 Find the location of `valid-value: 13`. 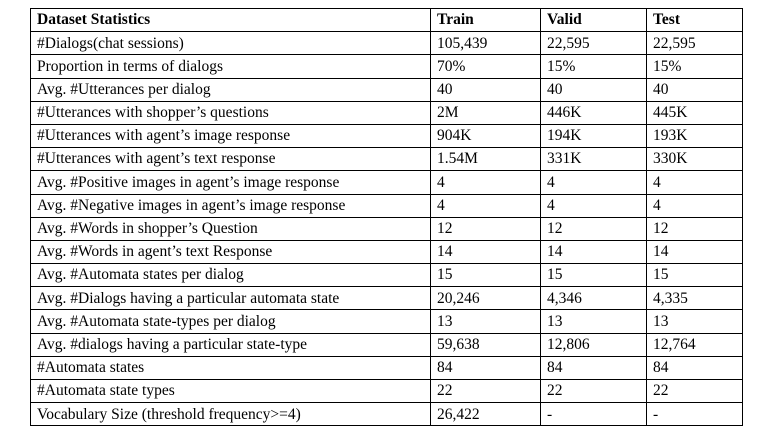

valid-value: 13 is located at coordinates (593, 321).